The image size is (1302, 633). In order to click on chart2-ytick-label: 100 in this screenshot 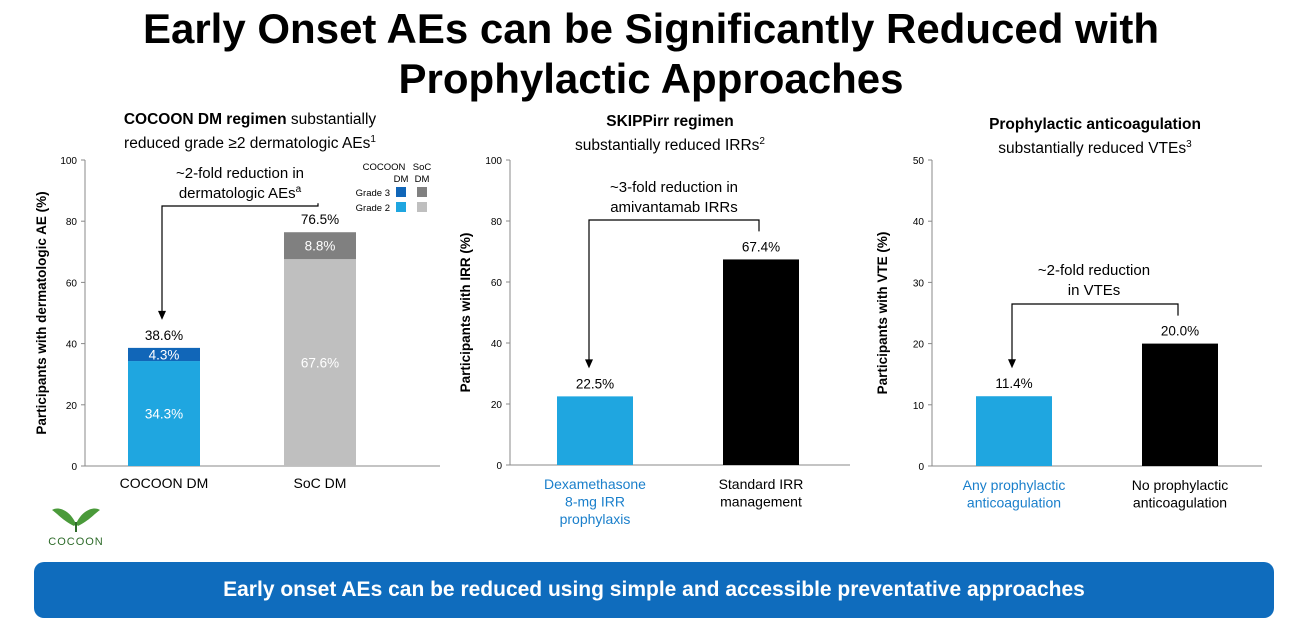, I will do `click(493, 161)`.